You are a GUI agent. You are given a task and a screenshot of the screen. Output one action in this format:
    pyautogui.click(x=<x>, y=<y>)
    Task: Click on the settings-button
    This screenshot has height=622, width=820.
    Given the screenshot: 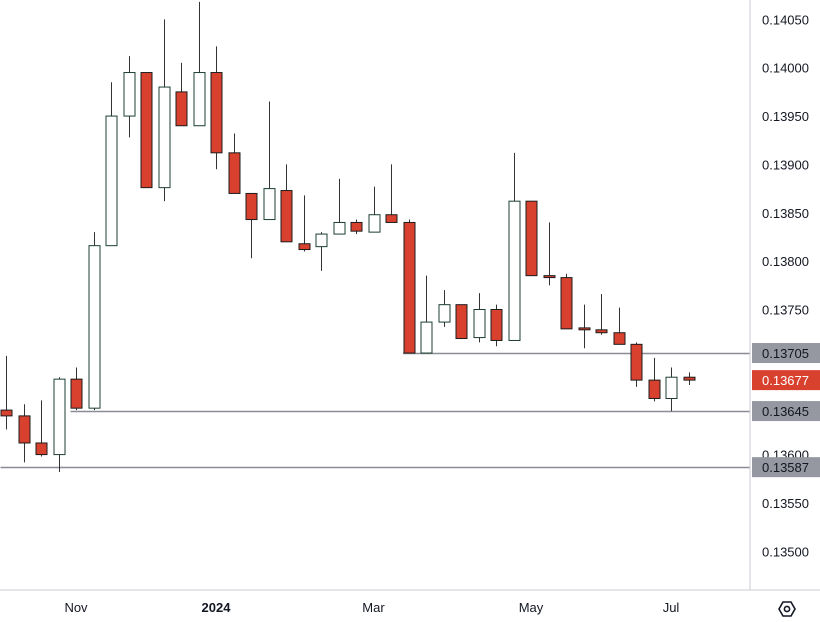 What is the action you would take?
    pyautogui.click(x=787, y=609)
    